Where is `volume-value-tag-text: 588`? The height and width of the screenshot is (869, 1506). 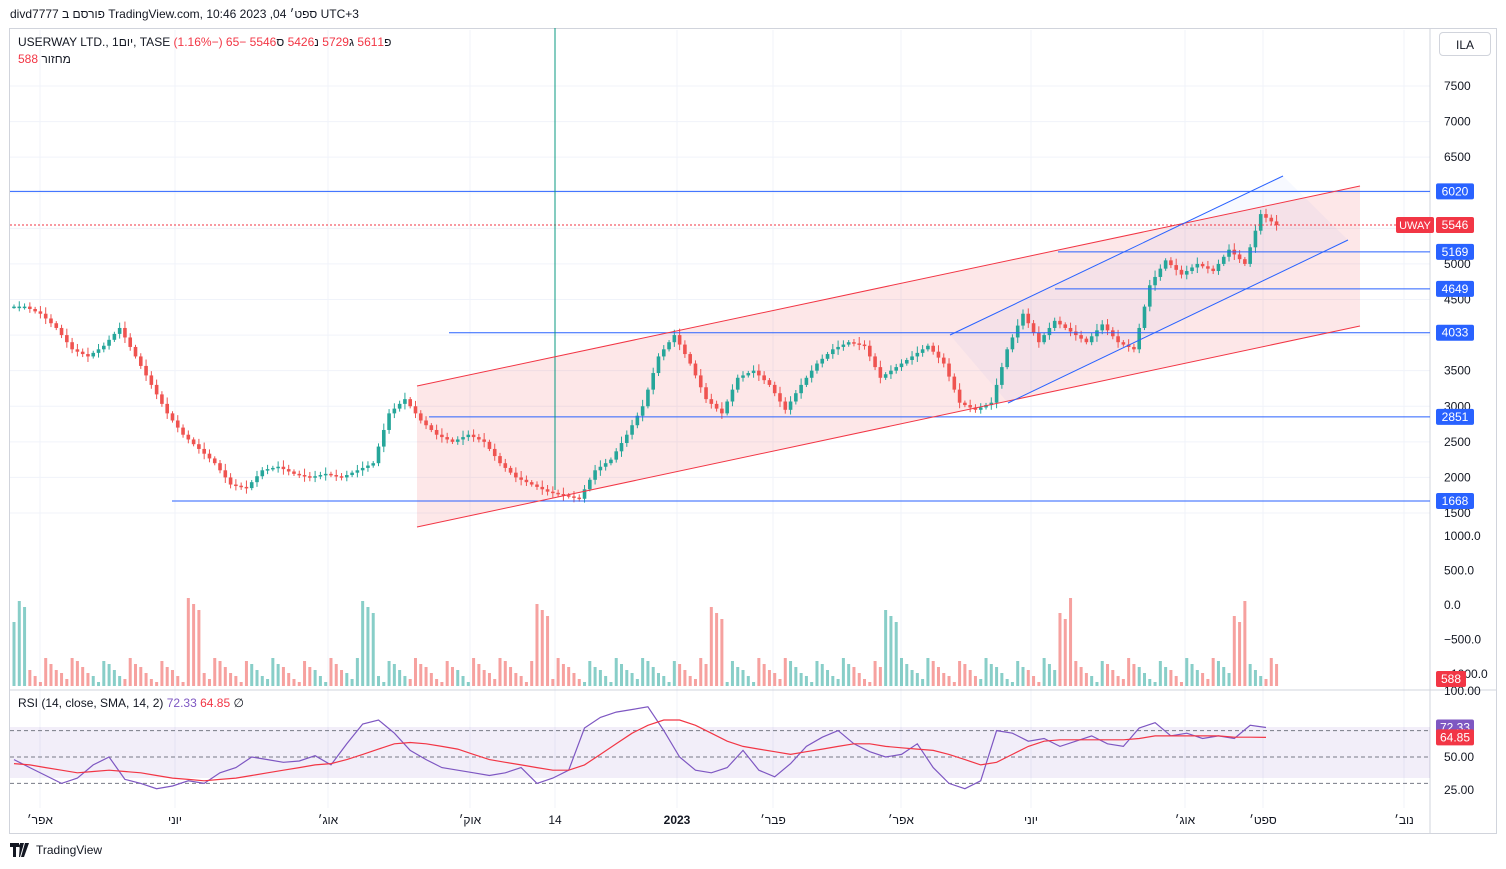 volume-value-tag-text: 588 is located at coordinates (1451, 679).